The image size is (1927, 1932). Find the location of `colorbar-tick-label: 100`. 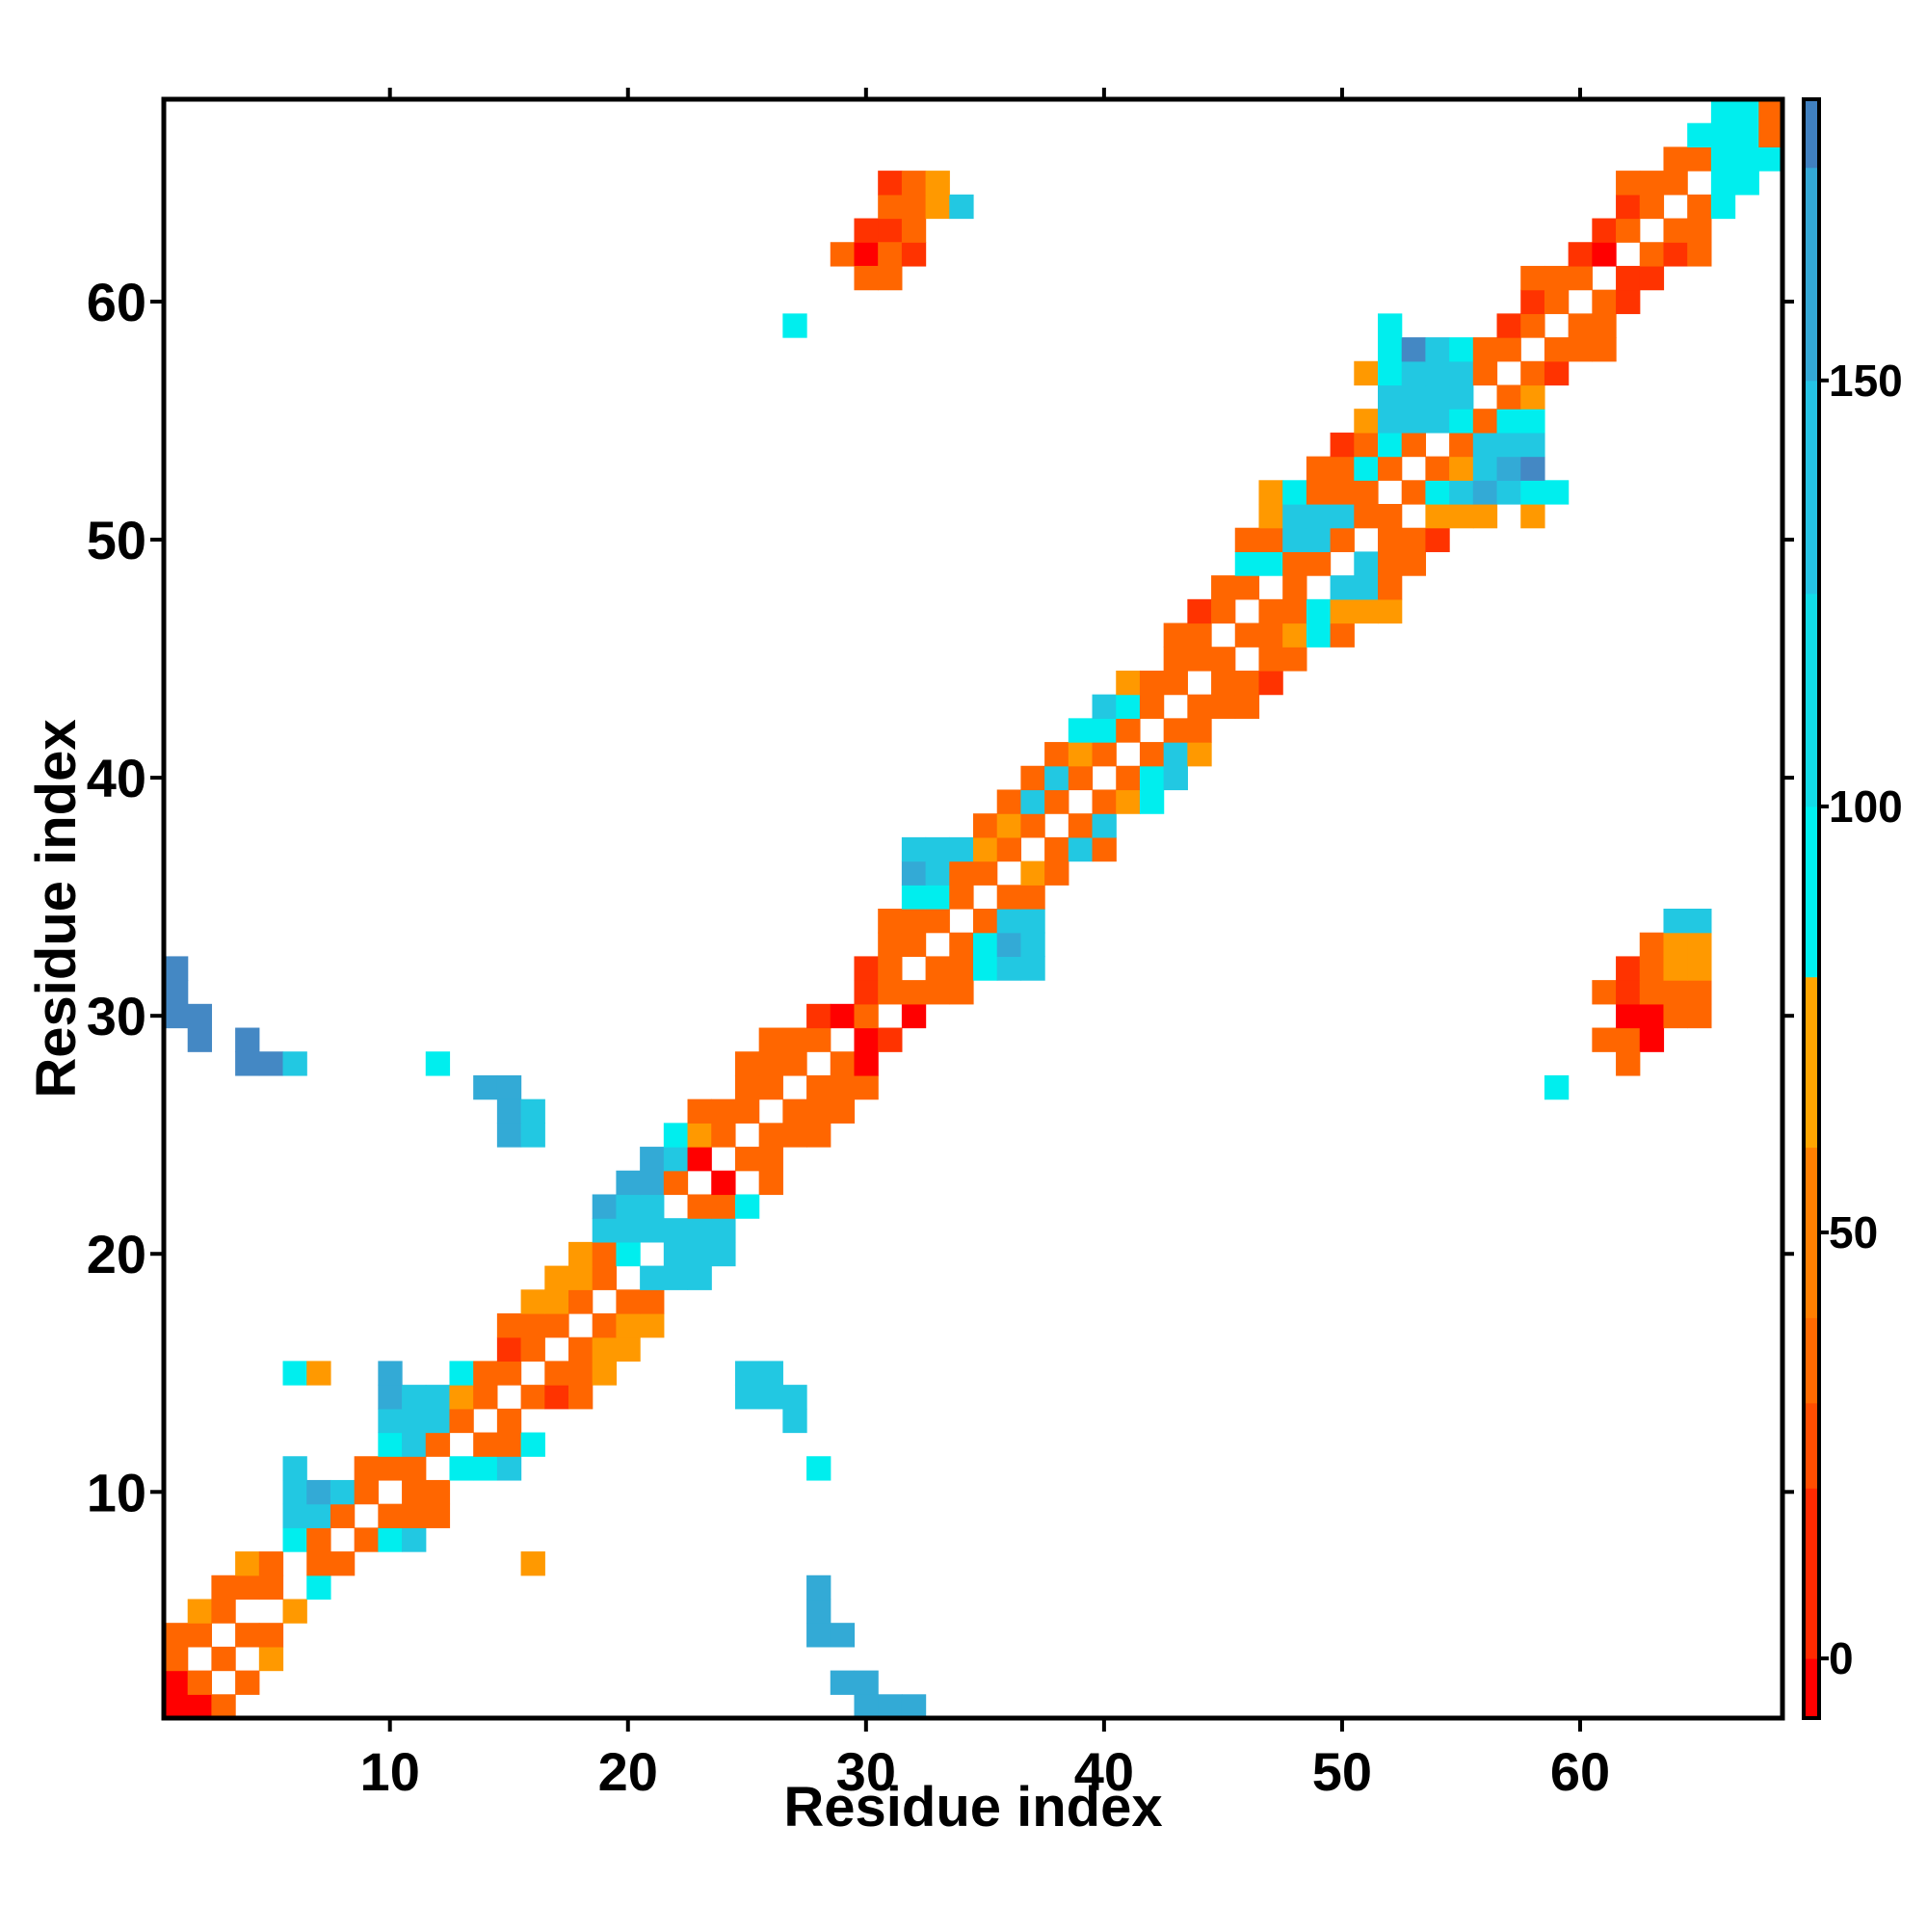

colorbar-tick-label: 100 is located at coordinates (1866, 806).